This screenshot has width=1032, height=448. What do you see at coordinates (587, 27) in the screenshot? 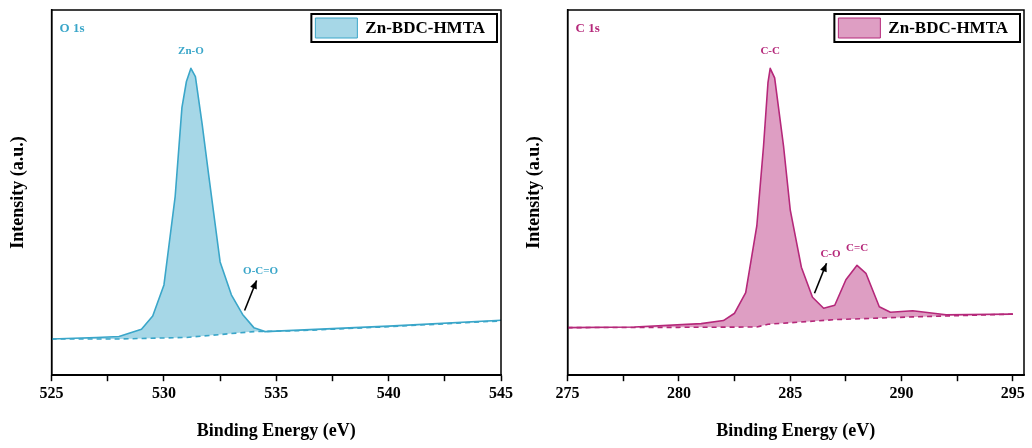
I see `text: C 1s` at bounding box center [587, 27].